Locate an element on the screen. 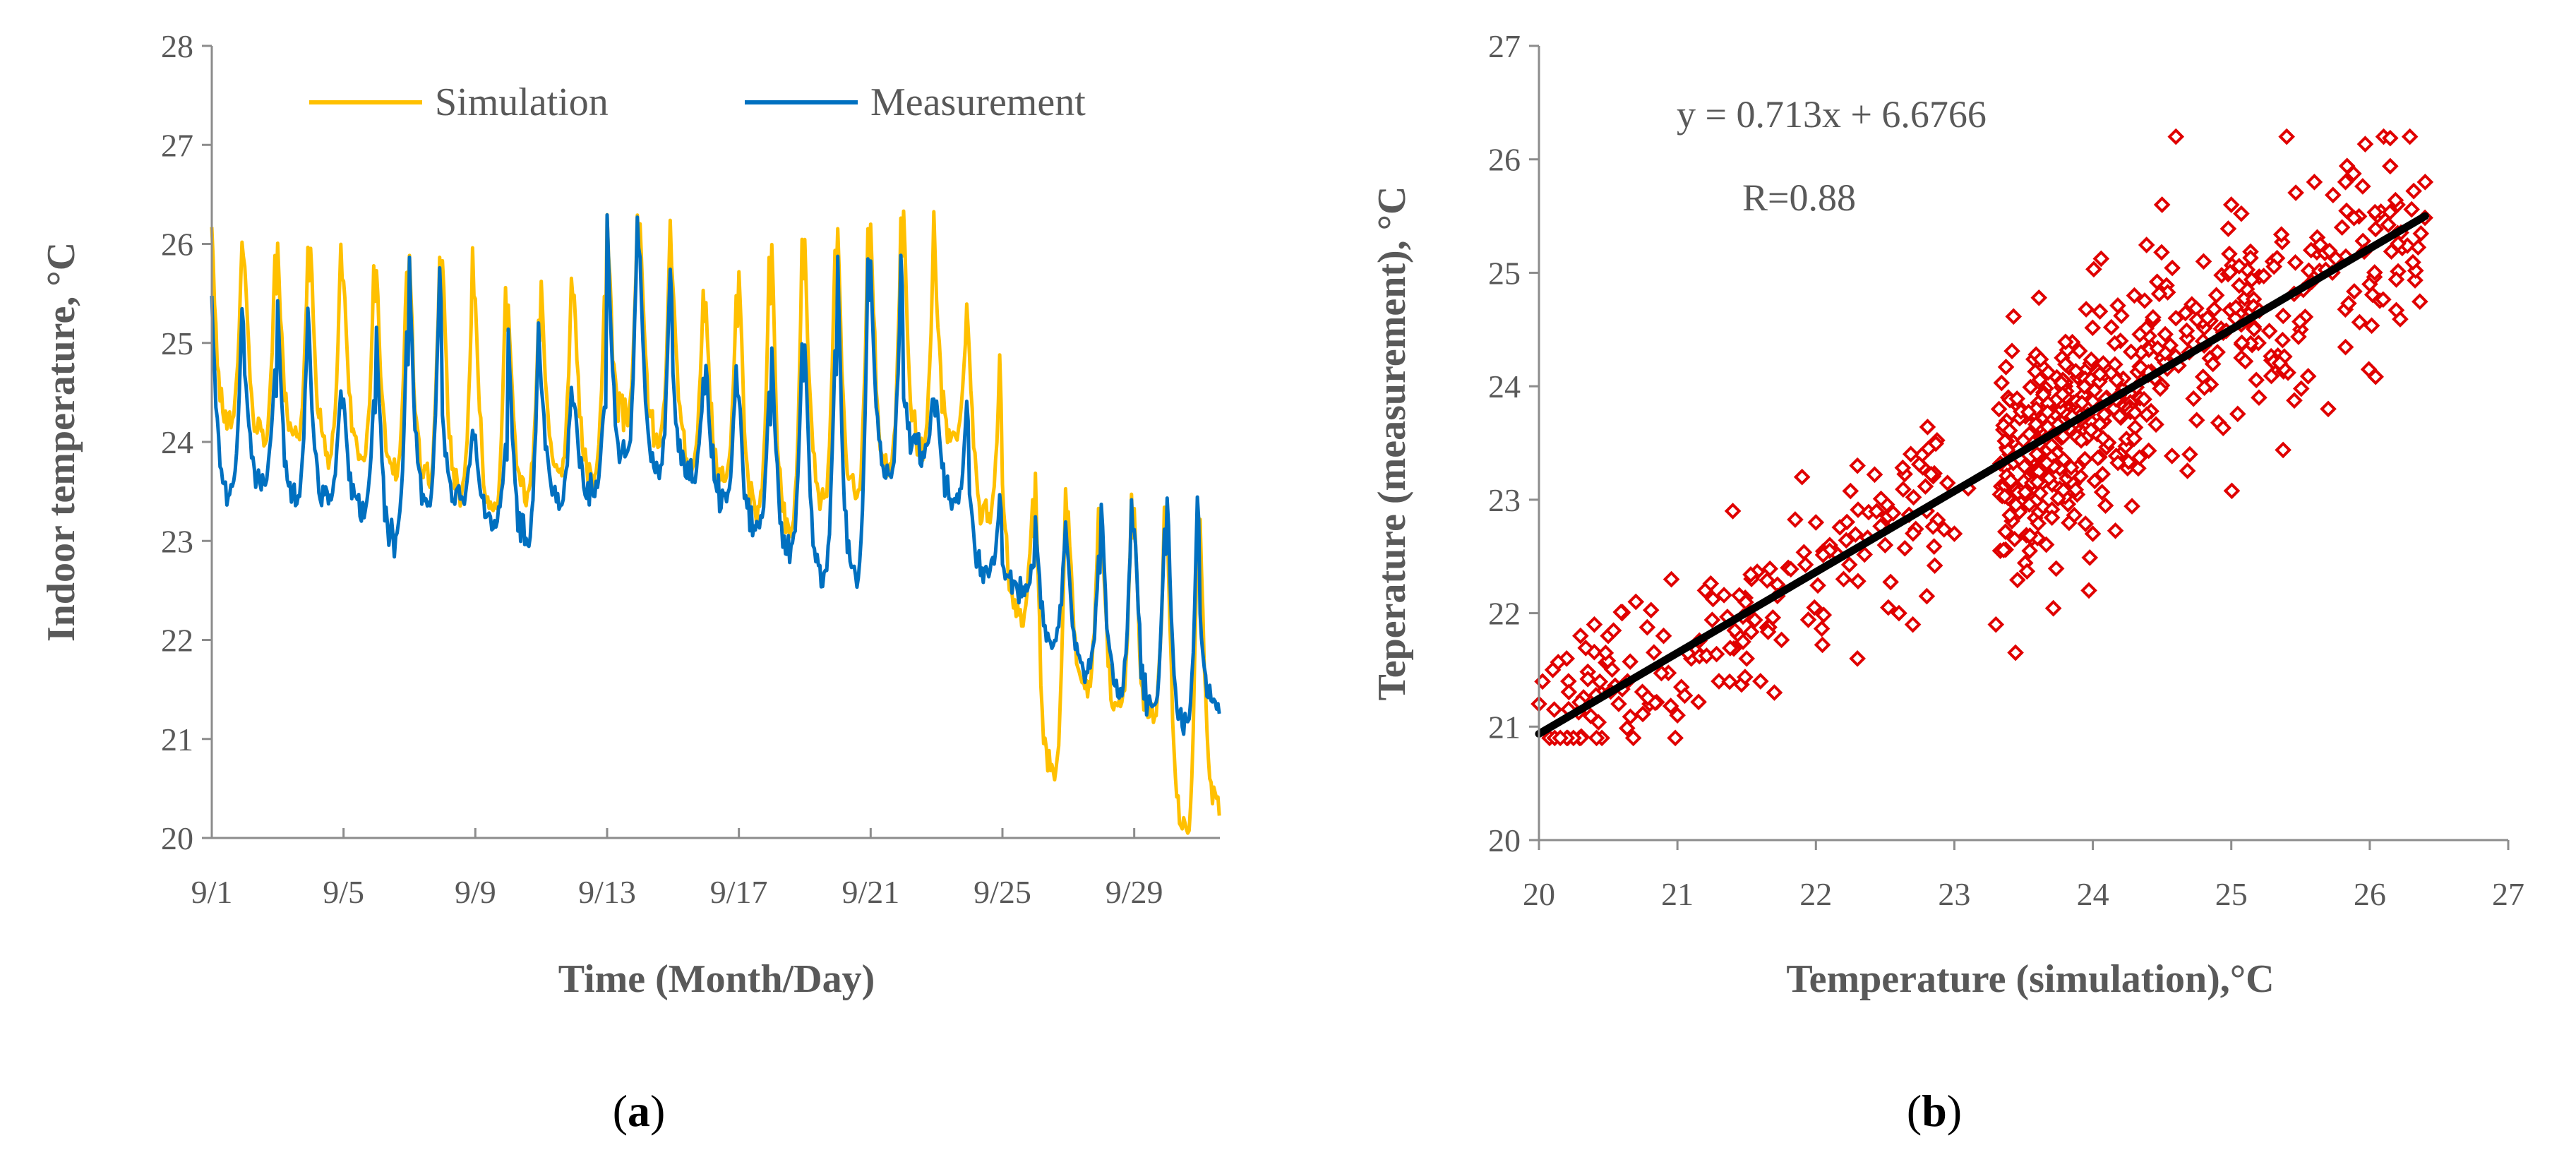 Image resolution: width=2576 pixels, height=1162 pixels. chart-a-x-tick-label: 9/21 is located at coordinates (870, 892).